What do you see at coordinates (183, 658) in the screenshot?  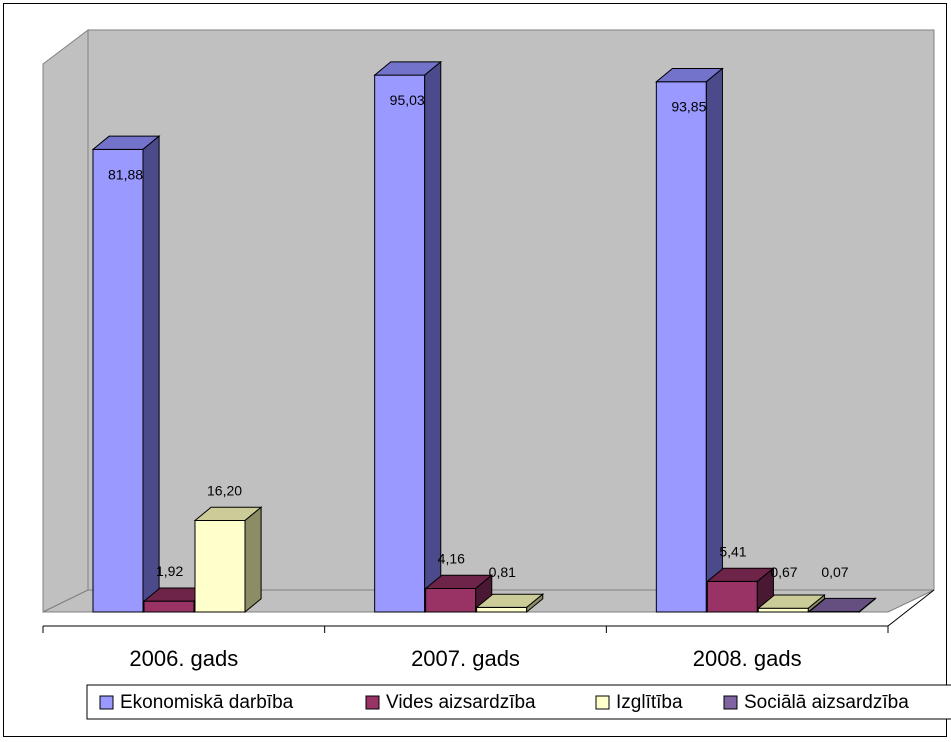 I see `category-label: 2006. gads` at bounding box center [183, 658].